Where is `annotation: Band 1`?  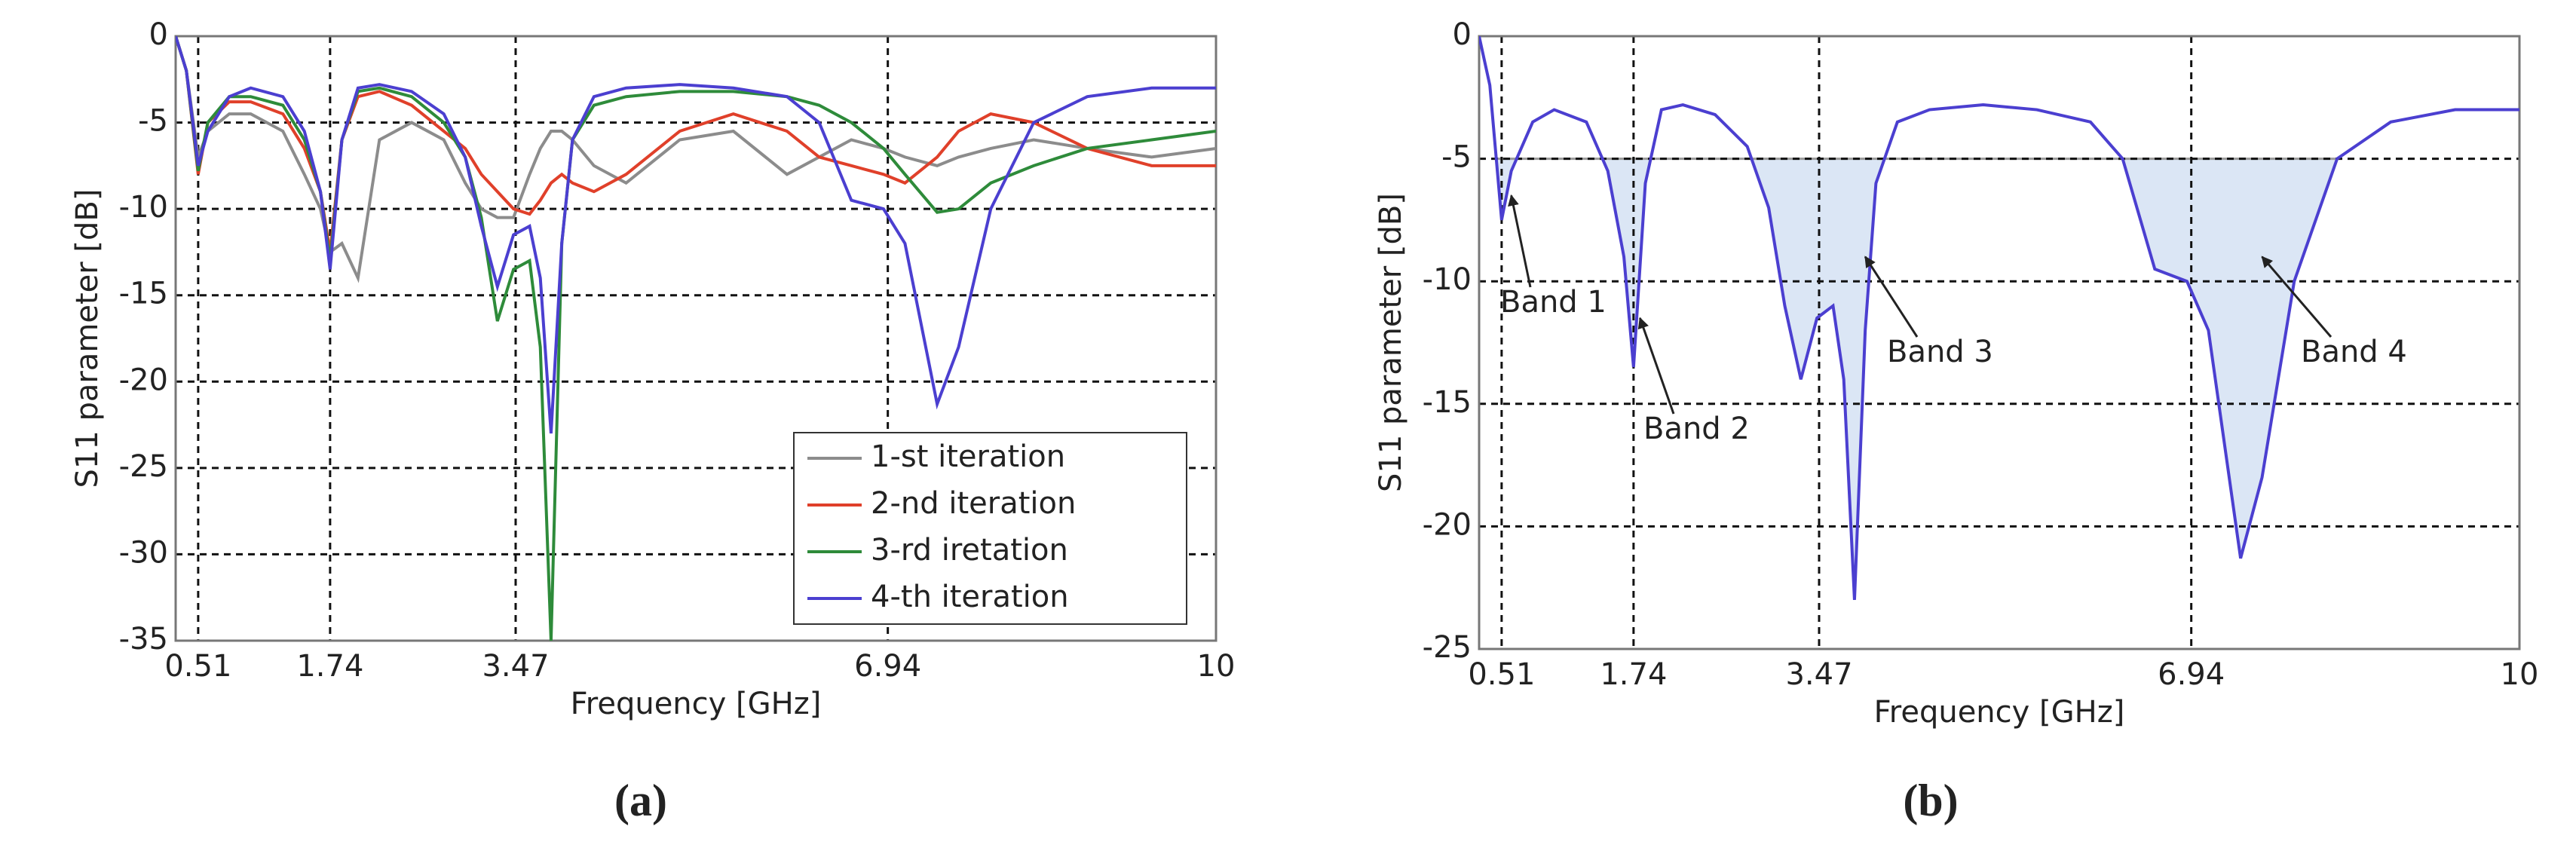
annotation: Band 1 is located at coordinates (1553, 302).